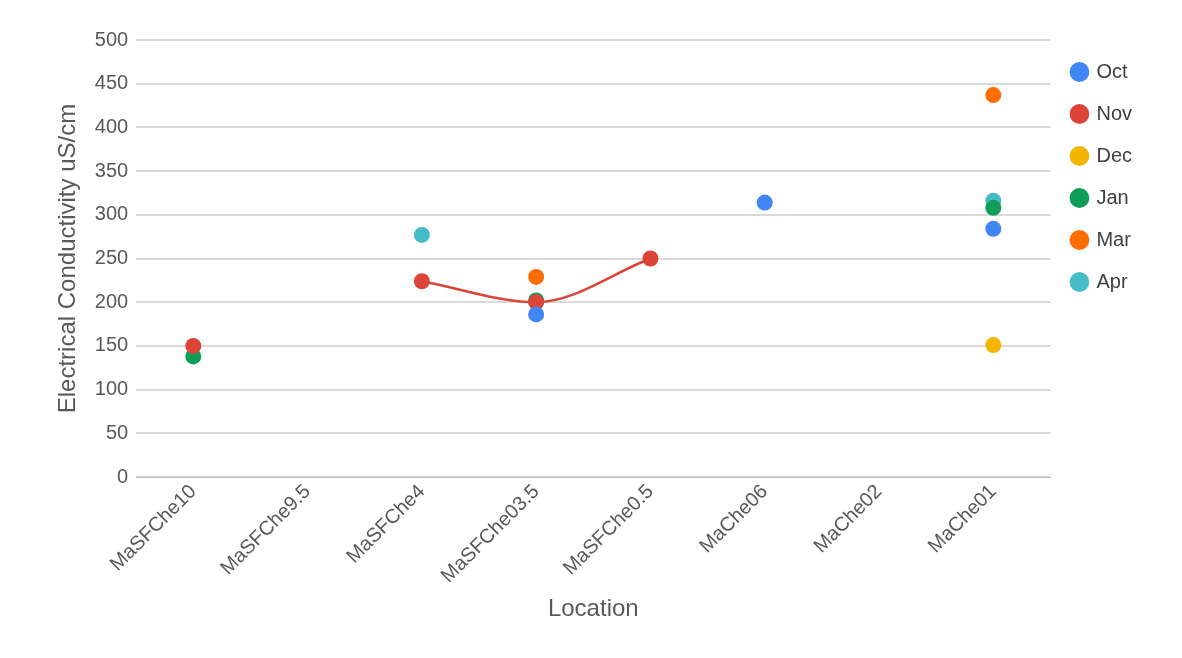  What do you see at coordinates (111, 257) in the screenshot?
I see `y-tick-label: 250` at bounding box center [111, 257].